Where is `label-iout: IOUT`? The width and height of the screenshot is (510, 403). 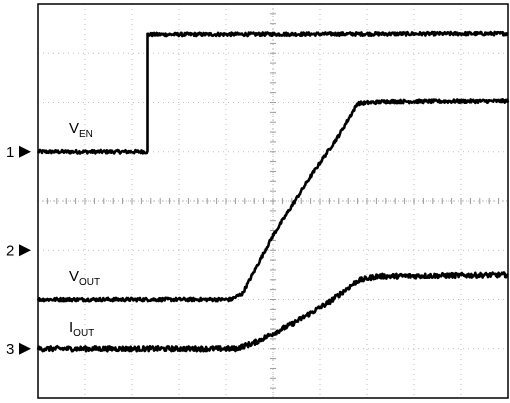
label-iout: IOUT is located at coordinates (81, 329).